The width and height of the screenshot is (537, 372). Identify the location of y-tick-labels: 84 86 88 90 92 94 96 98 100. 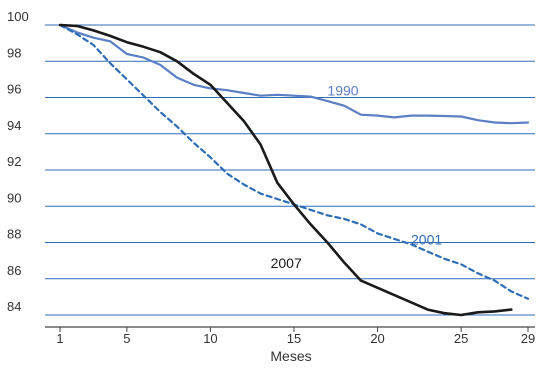
(18, 161).